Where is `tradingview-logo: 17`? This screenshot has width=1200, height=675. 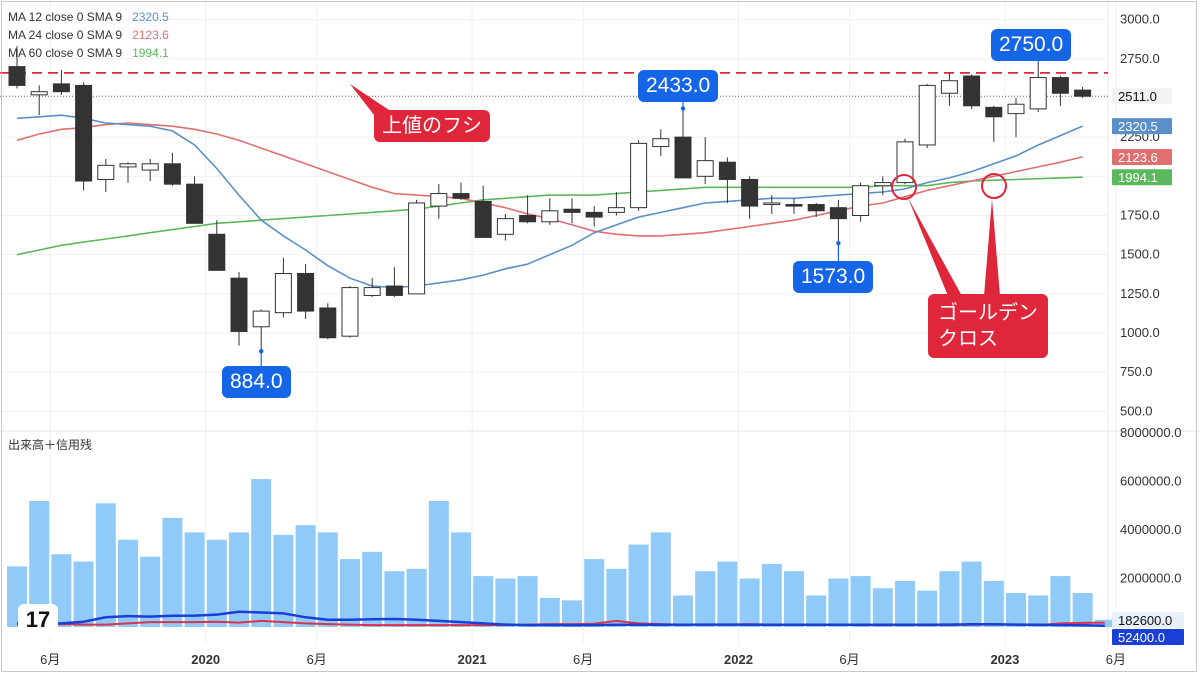 tradingview-logo: 17 is located at coordinates (38, 620).